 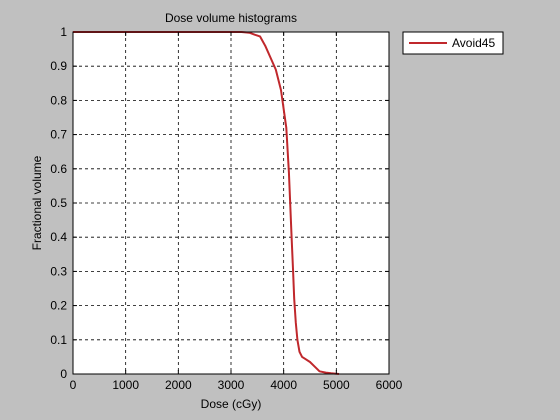 What do you see at coordinates (37, 202) in the screenshot?
I see `y-axis-label: Fractional volume` at bounding box center [37, 202].